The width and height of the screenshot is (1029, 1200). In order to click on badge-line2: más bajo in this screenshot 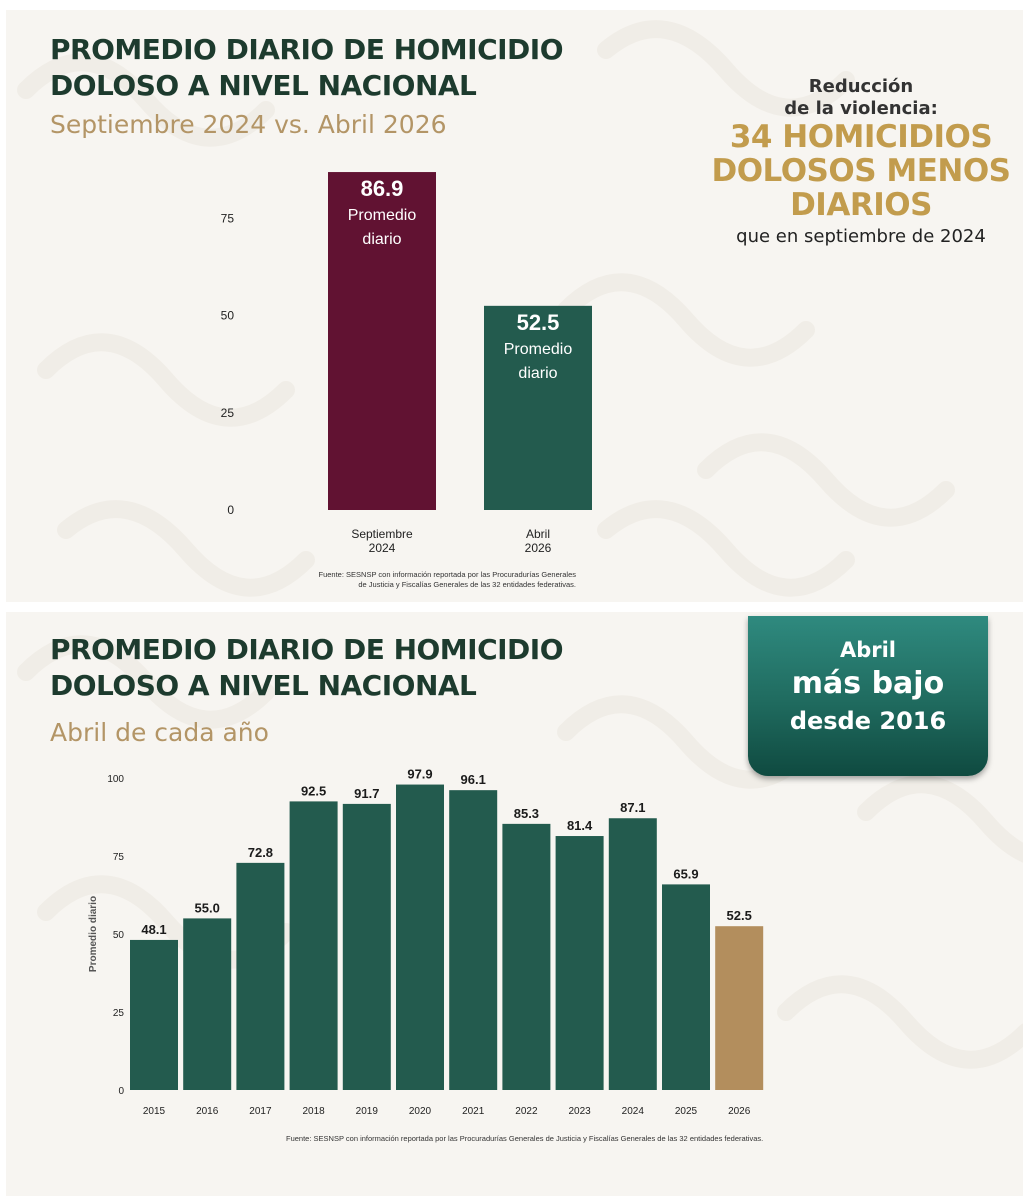, I will do `click(868, 683)`.